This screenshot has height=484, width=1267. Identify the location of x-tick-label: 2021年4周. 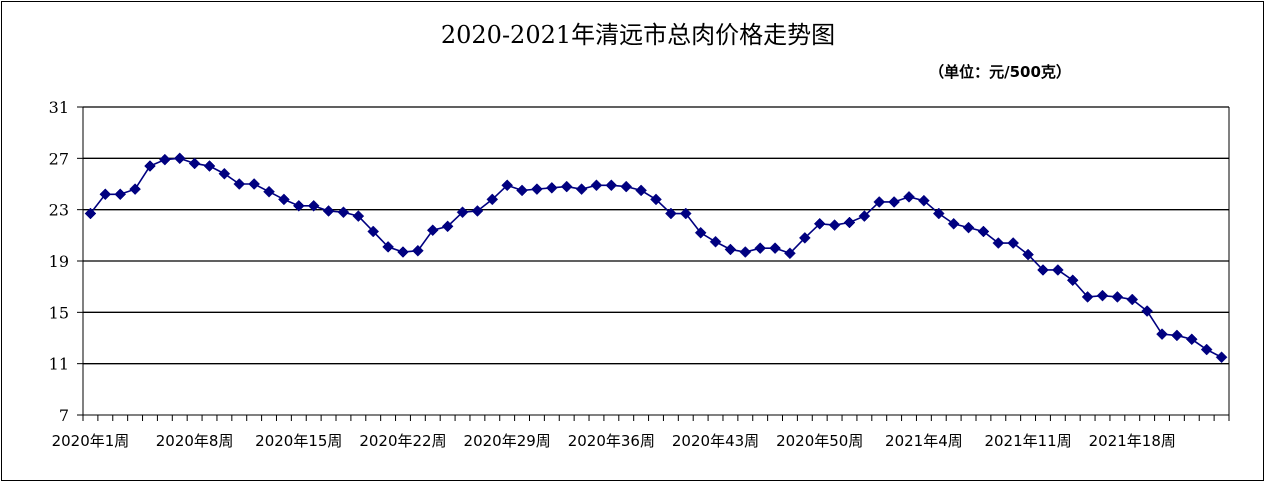
(924, 441).